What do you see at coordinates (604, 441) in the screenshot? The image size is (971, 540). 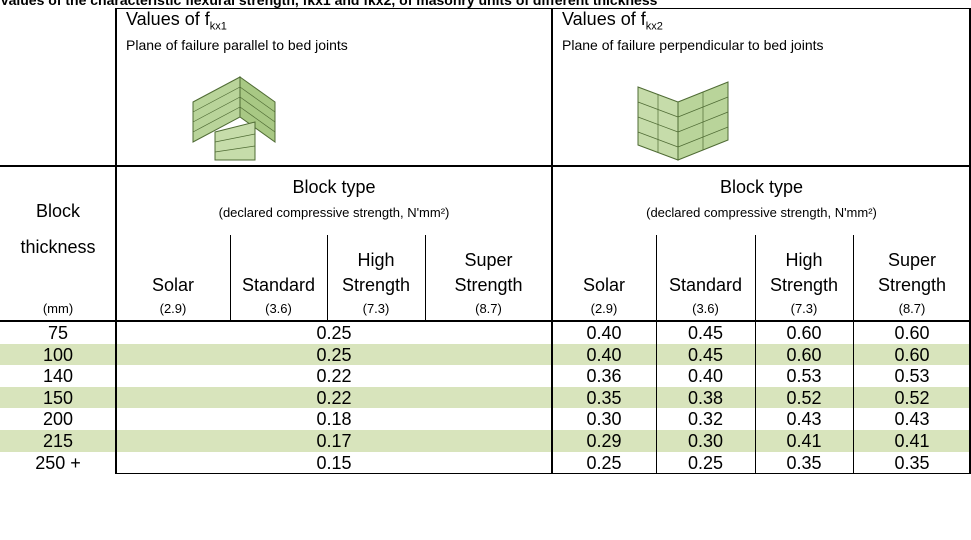 I see `perpendicular-value: 0.29` at bounding box center [604, 441].